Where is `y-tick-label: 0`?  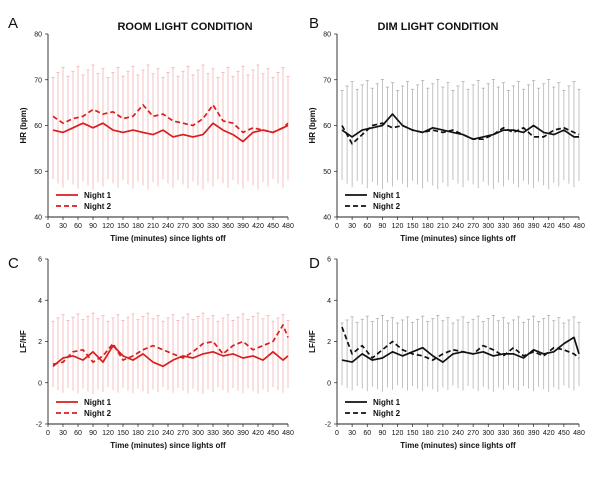 y-tick-label: 0 is located at coordinates (329, 383).